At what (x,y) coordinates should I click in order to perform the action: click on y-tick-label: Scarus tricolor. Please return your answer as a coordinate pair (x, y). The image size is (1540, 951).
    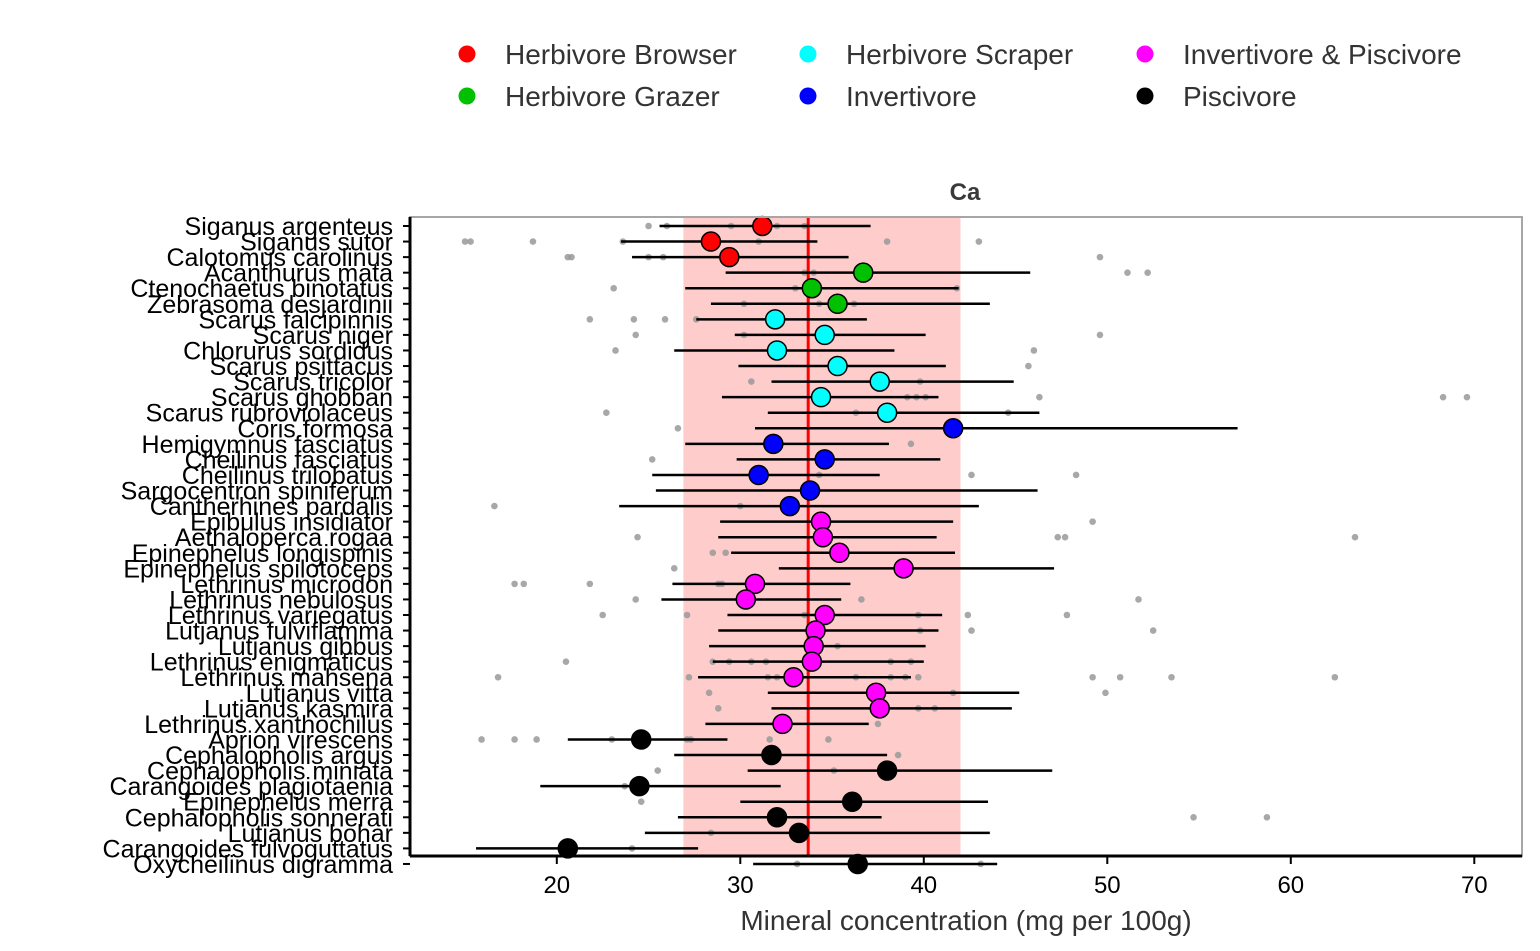
    Looking at the image, I should click on (313, 383).